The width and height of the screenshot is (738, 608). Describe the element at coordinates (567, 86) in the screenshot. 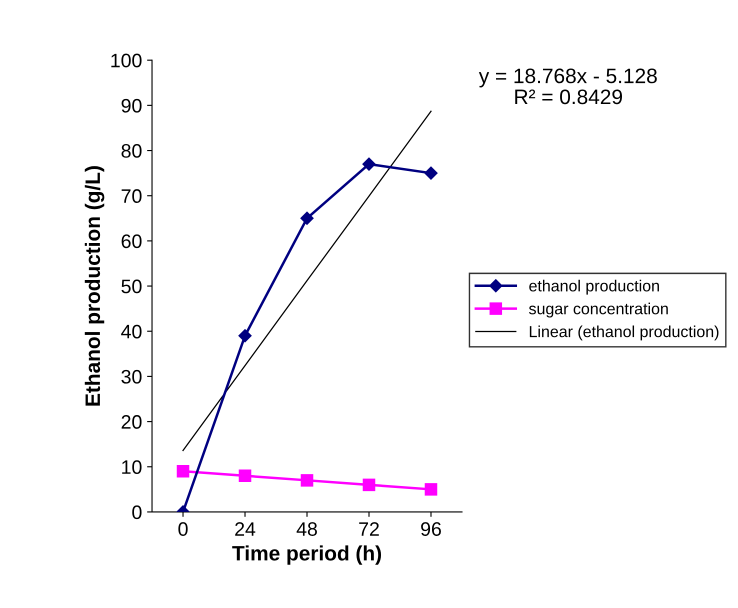

I see `text: y = 18.768x - 5.128 R² = 0.8429` at that location.